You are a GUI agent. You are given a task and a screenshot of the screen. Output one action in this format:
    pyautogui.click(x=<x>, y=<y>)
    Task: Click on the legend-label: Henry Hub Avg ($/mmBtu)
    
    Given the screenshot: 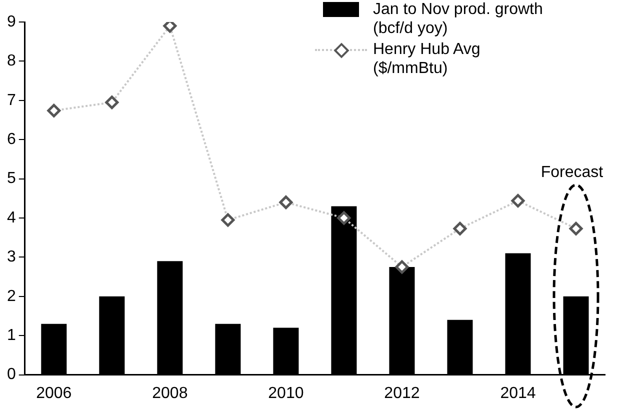 What is the action you would take?
    pyautogui.click(x=427, y=59)
    